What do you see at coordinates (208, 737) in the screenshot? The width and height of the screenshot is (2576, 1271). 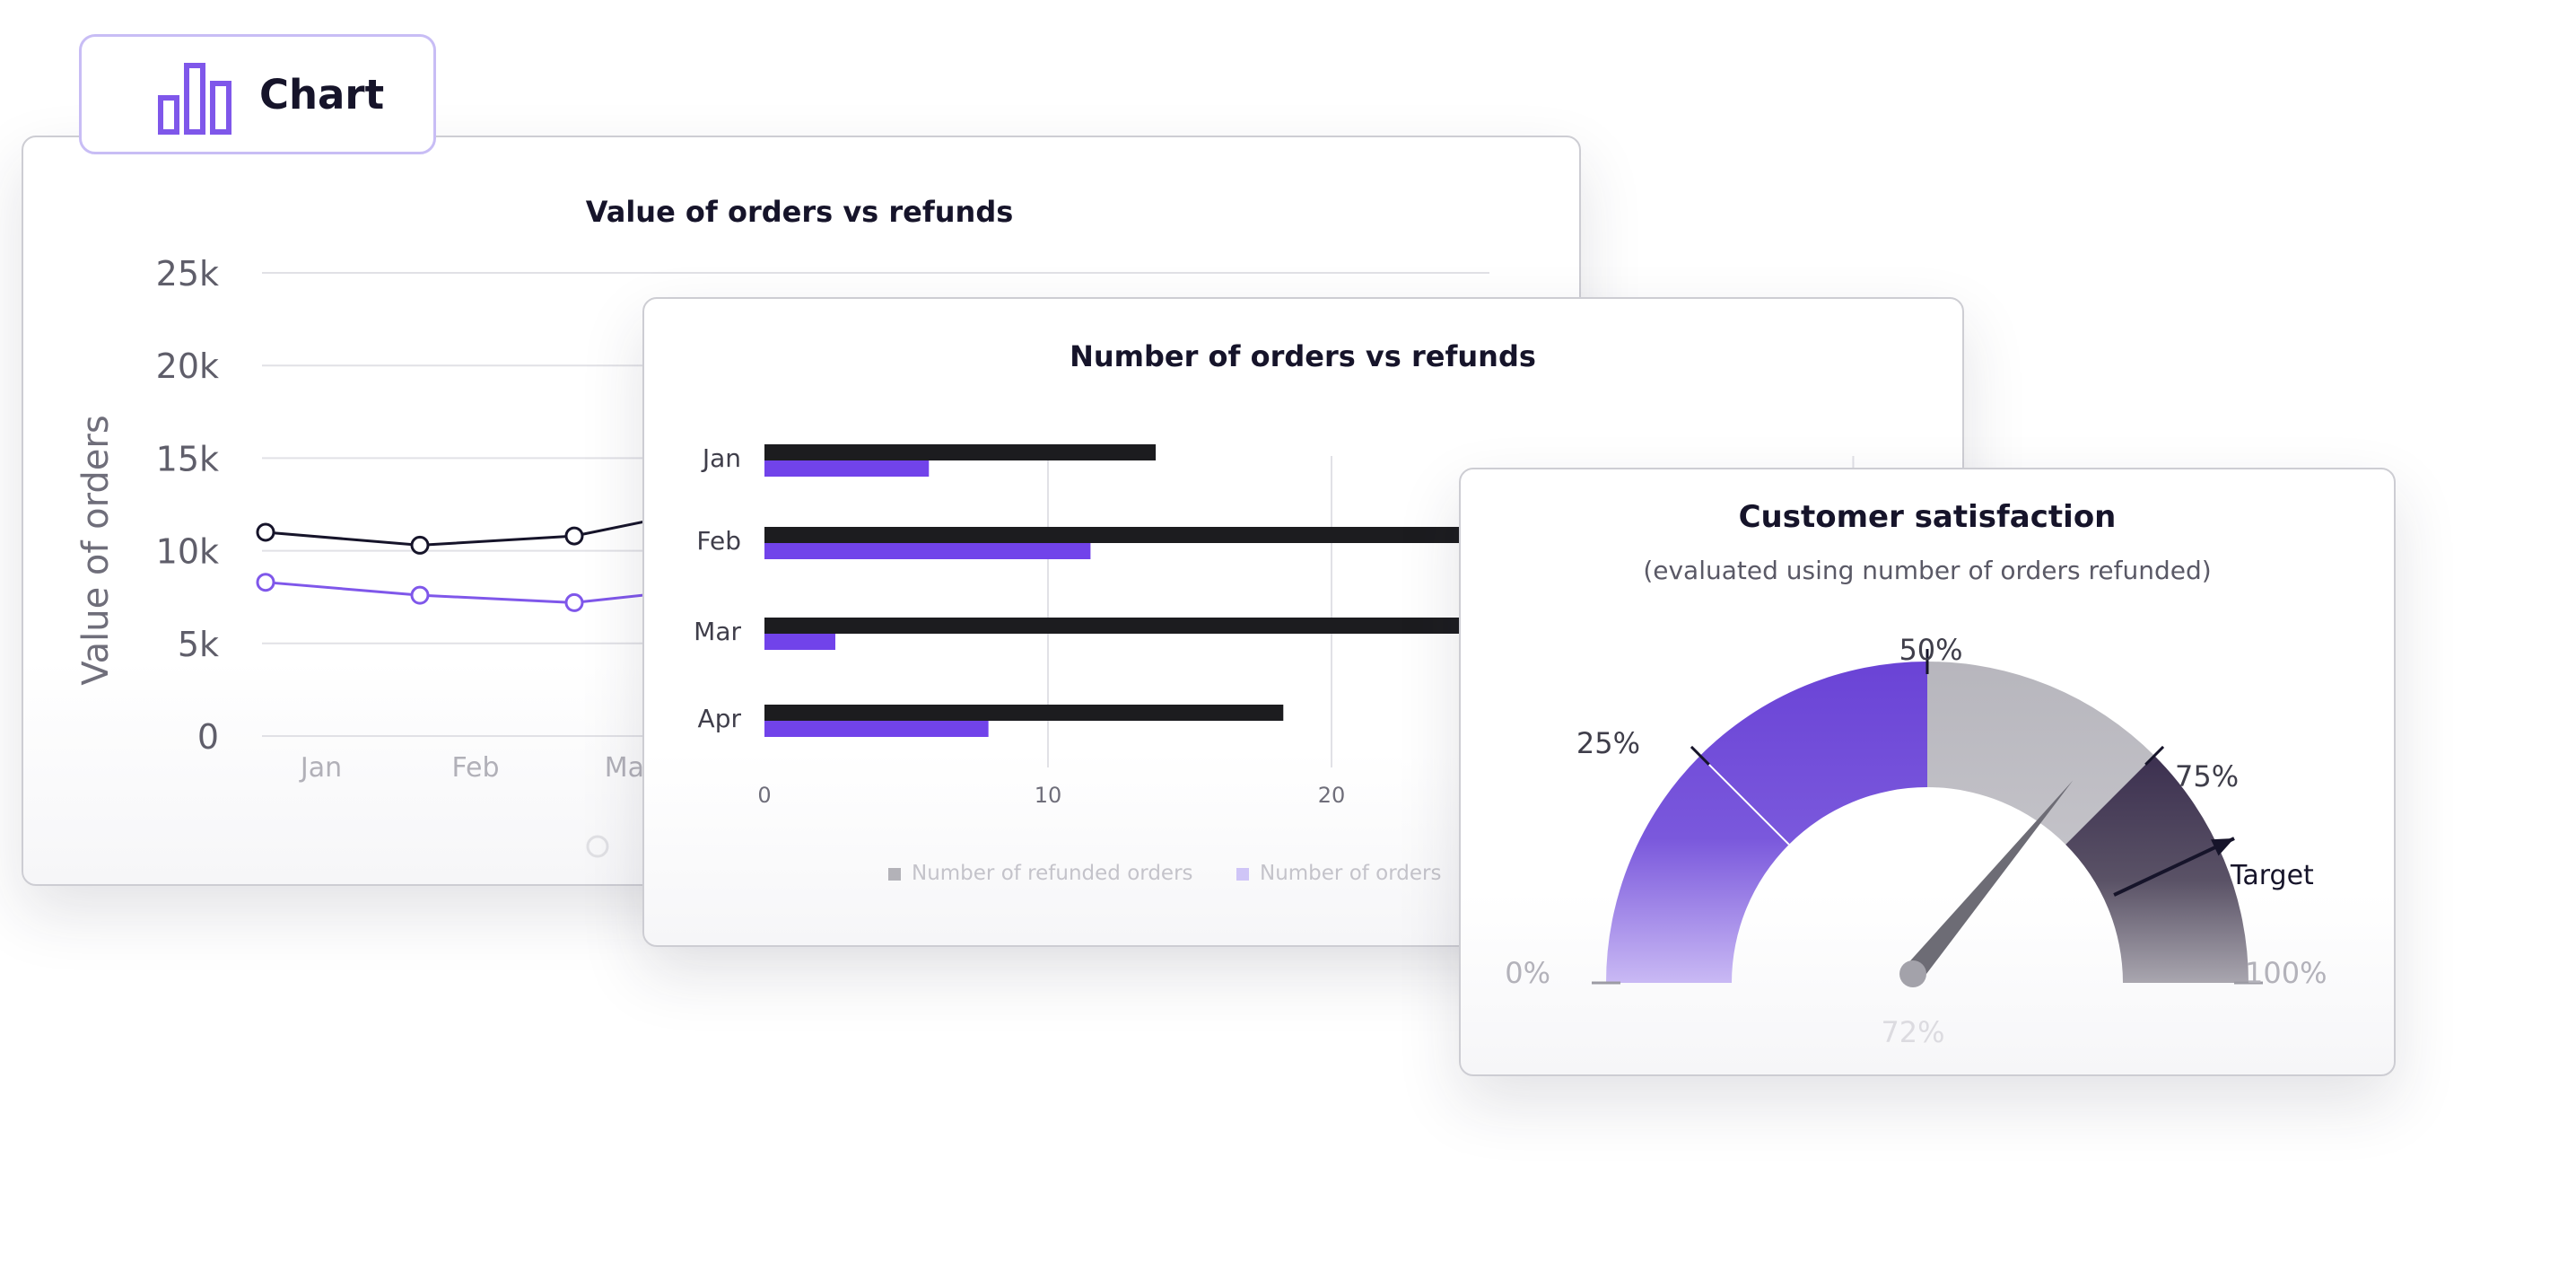 I see `line-y-tick-label: 0` at bounding box center [208, 737].